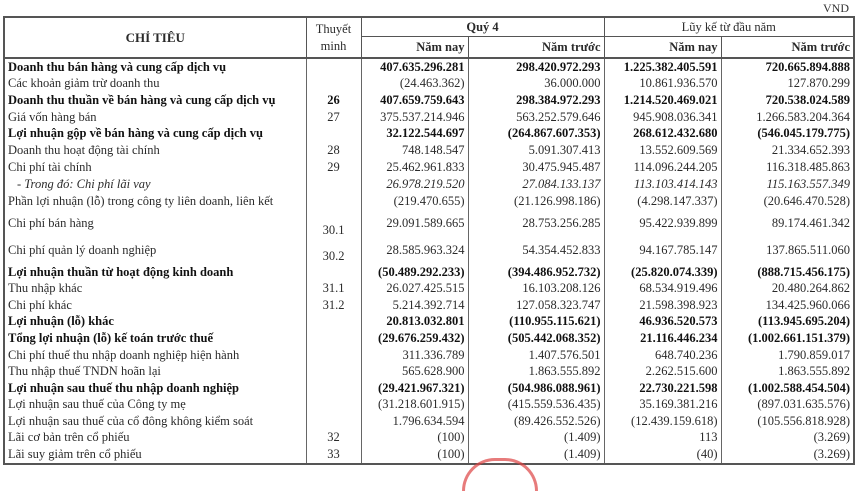  What do you see at coordinates (155, 438) in the screenshot?
I see `row-label: Lãi cơ bản trên cổ phiếu` at bounding box center [155, 438].